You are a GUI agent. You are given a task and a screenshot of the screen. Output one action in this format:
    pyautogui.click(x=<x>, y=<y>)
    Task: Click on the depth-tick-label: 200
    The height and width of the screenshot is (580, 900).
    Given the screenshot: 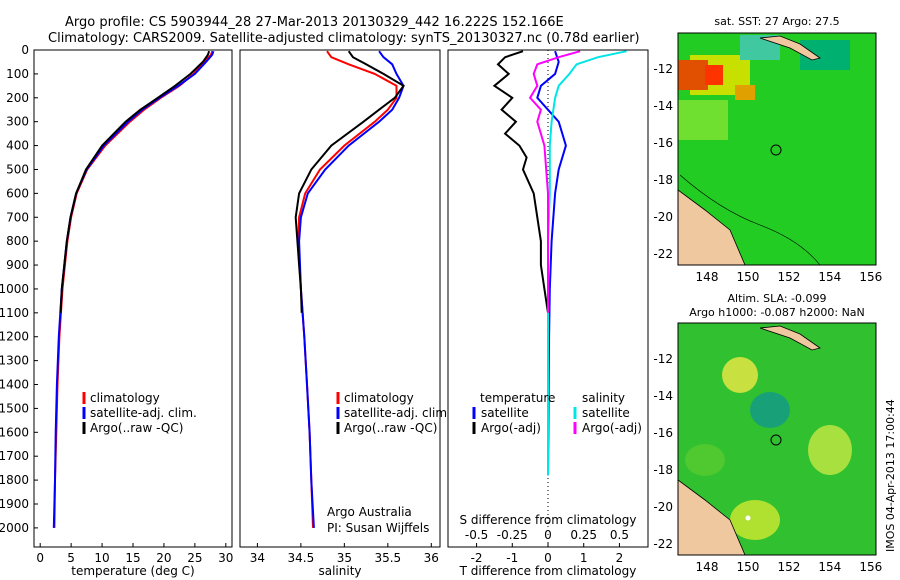 What is the action you would take?
    pyautogui.click(x=17, y=98)
    